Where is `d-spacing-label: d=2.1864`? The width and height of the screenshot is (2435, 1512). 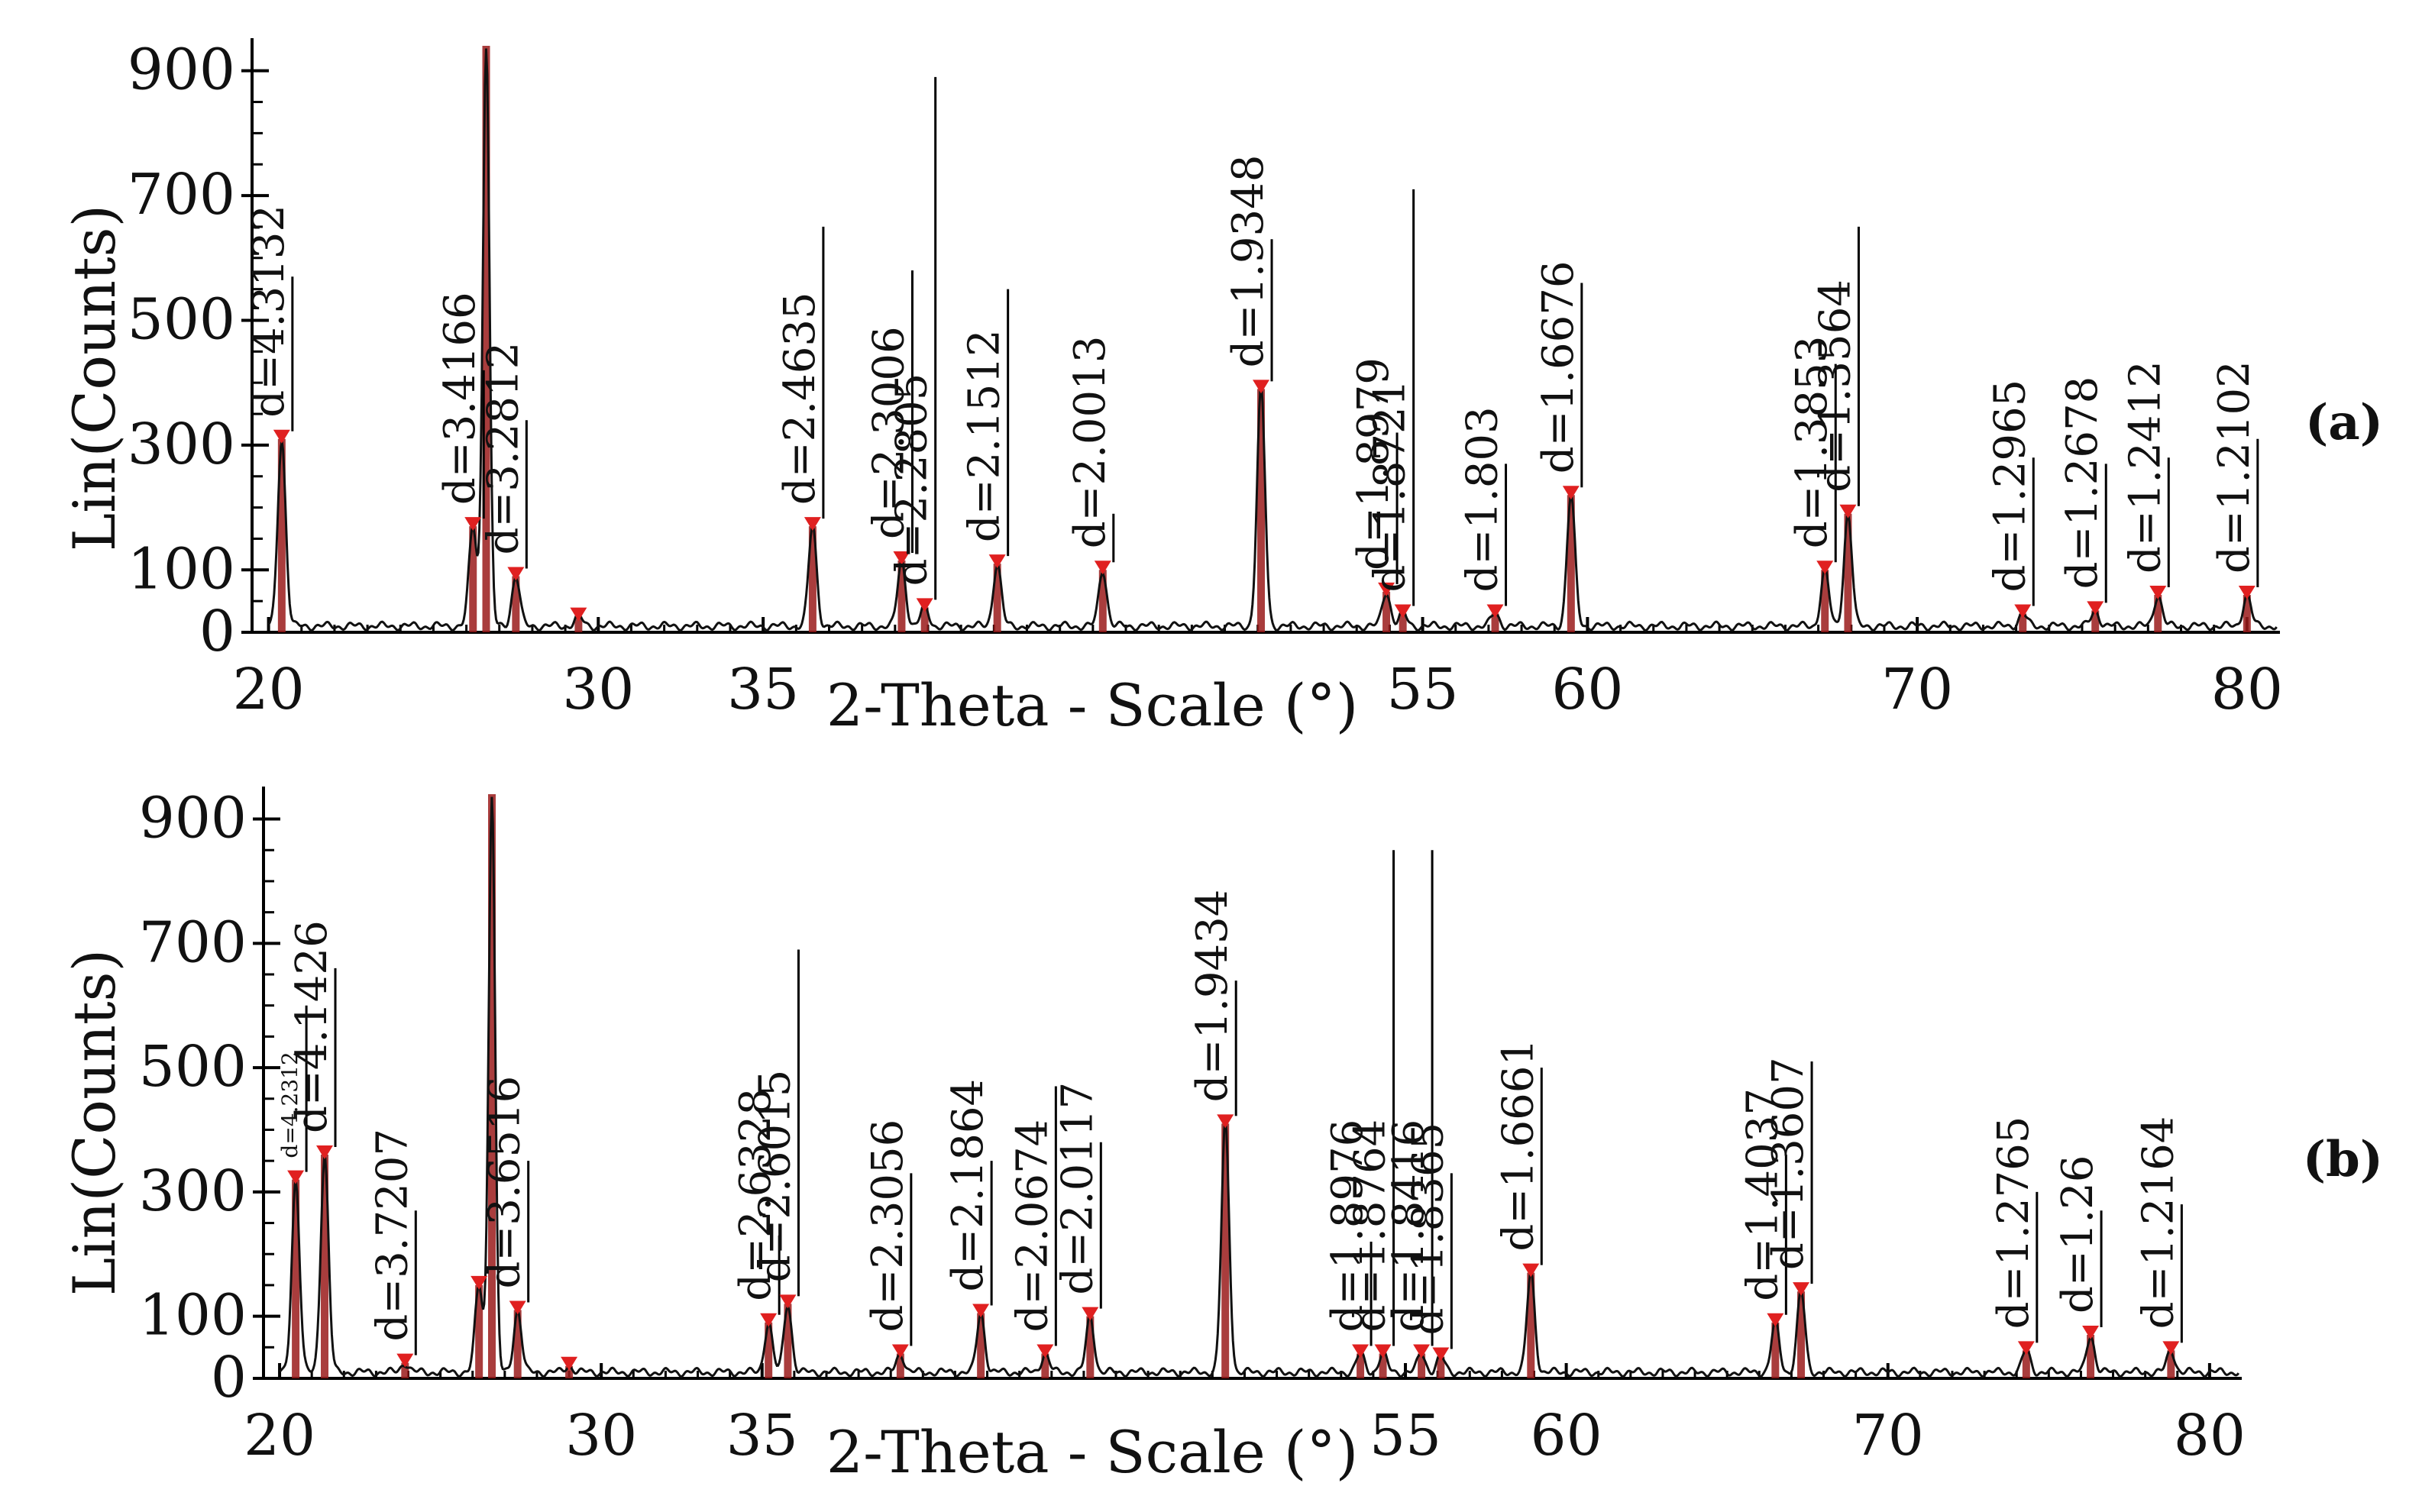 d-spacing-label: d=2.1864 is located at coordinates (968, 1185).